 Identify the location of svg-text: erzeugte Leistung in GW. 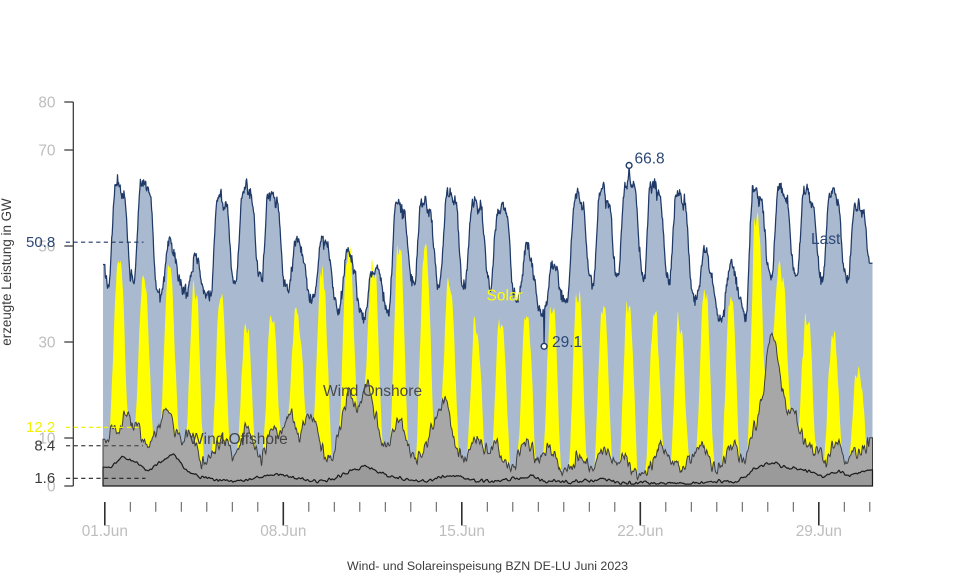
(7, 272).